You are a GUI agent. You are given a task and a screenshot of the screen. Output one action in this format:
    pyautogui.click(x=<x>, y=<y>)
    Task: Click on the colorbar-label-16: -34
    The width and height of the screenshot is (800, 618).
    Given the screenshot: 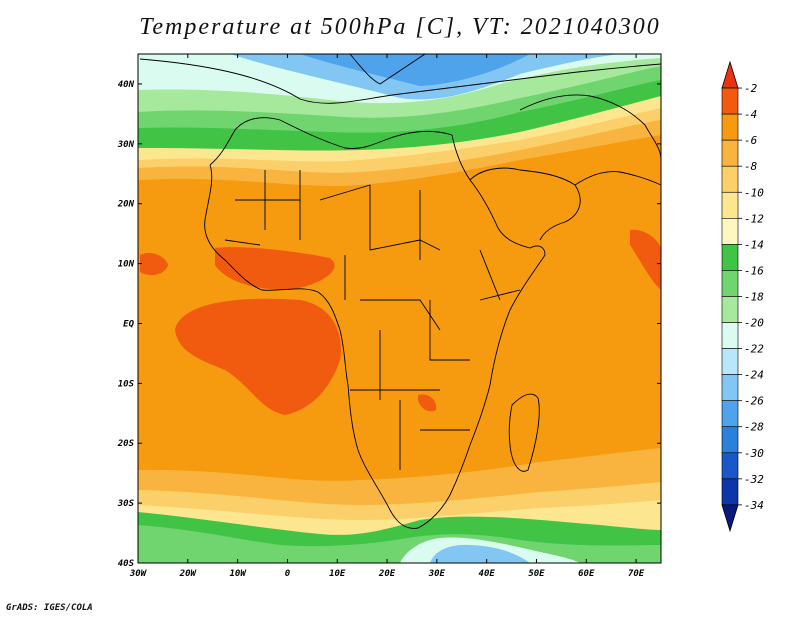 What is the action you would take?
    pyautogui.click(x=754, y=505)
    